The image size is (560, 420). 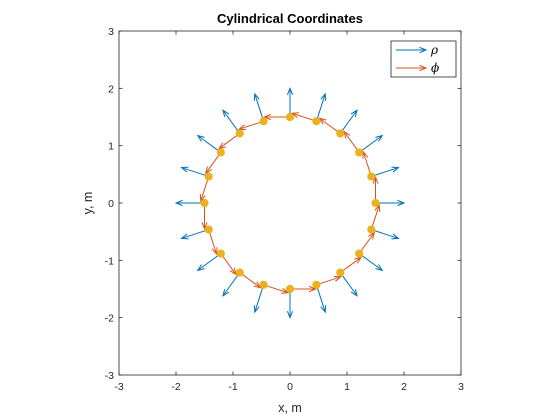 I want to click on x-tick-label: -1, so click(x=232, y=387).